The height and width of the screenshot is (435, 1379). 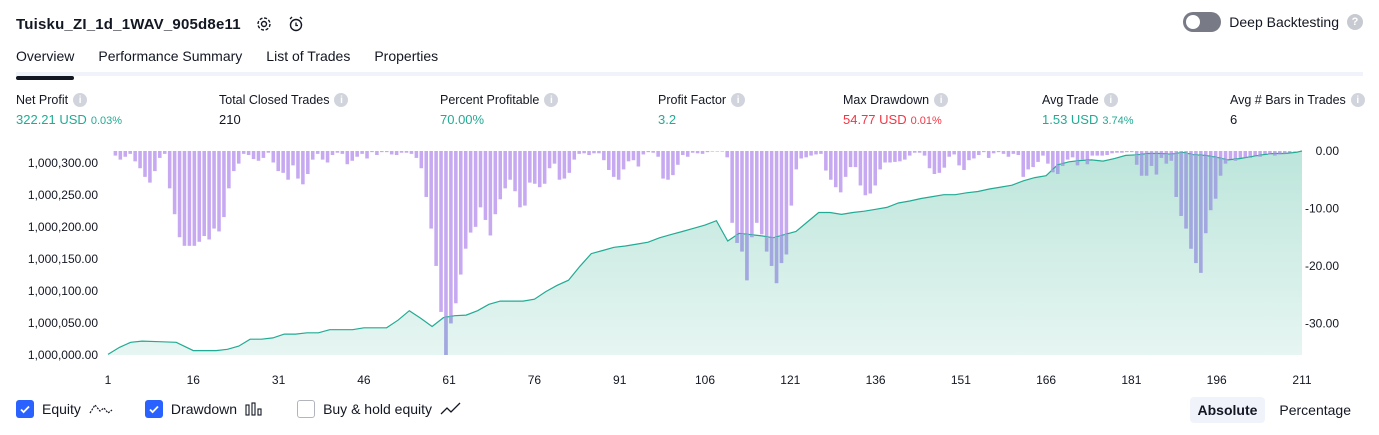 I want to click on drawdown-bars-icon, so click(x=255, y=409).